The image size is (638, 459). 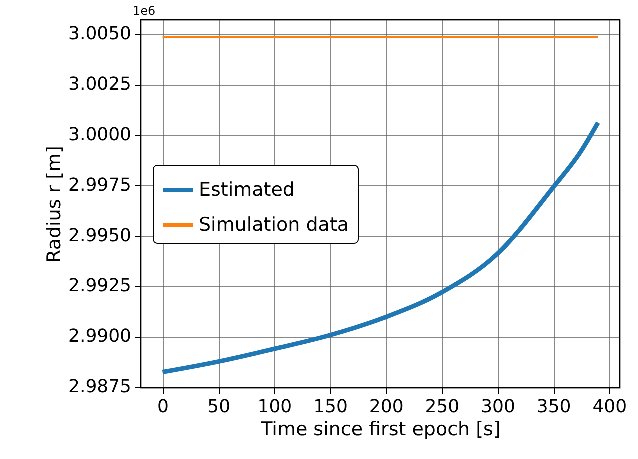 What do you see at coordinates (442, 407) in the screenshot?
I see `x-tick-label: 250` at bounding box center [442, 407].